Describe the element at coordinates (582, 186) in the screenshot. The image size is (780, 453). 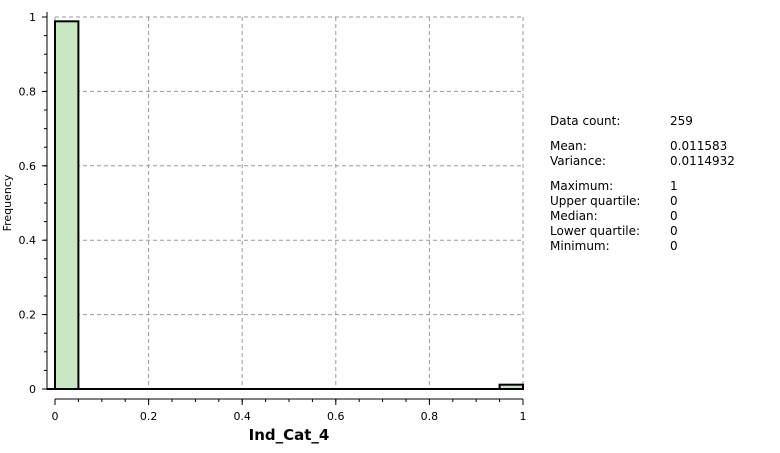
I see `stat-label: Maximum:` at that location.